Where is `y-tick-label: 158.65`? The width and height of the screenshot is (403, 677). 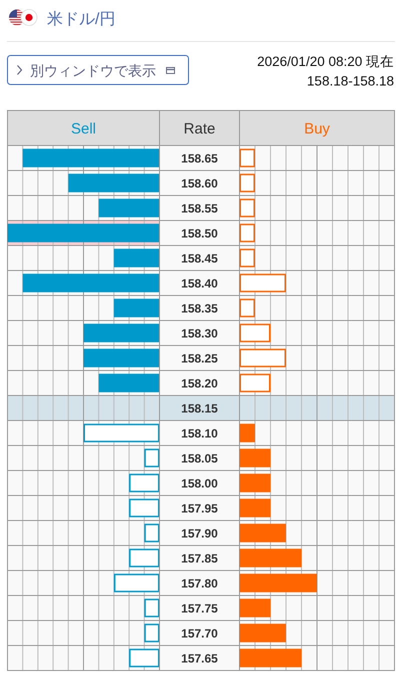 y-tick-label: 158.65 is located at coordinates (199, 159).